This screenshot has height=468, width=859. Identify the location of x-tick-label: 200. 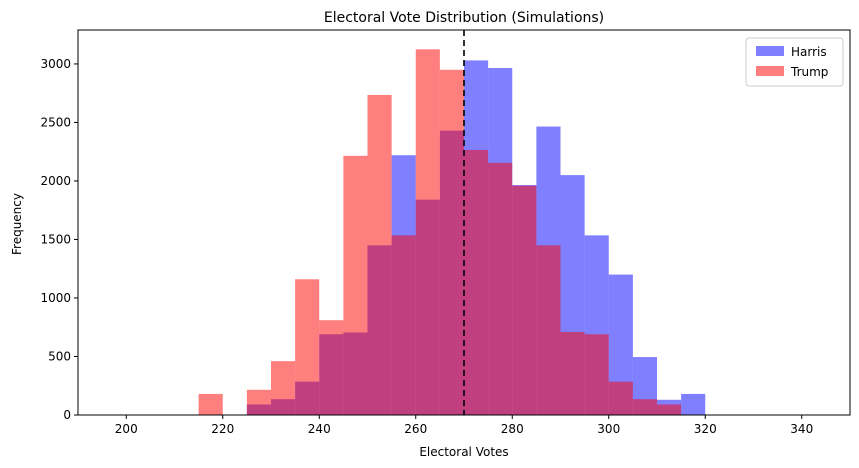
(126, 429).